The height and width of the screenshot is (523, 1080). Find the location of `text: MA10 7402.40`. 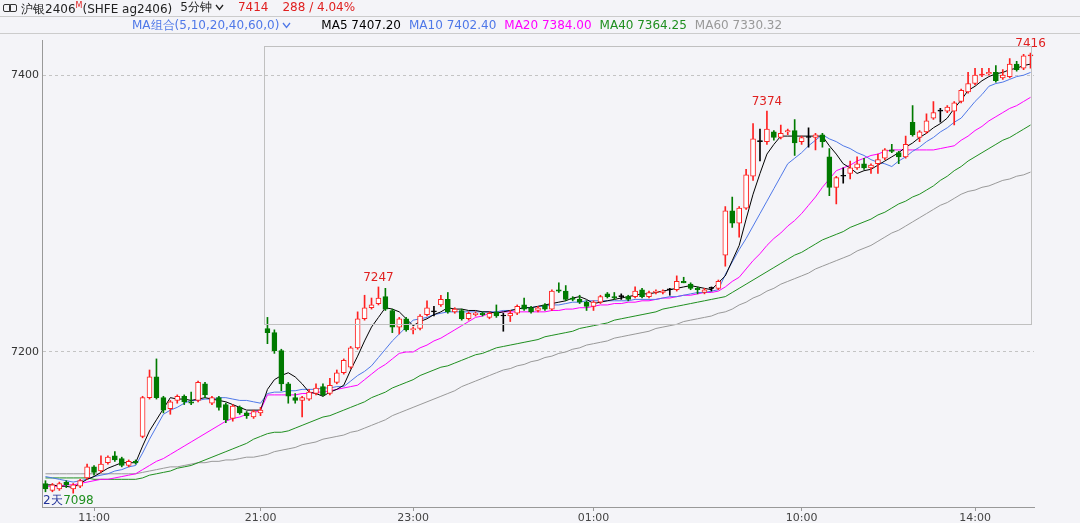

text: MA10 7402.40 is located at coordinates (453, 25).